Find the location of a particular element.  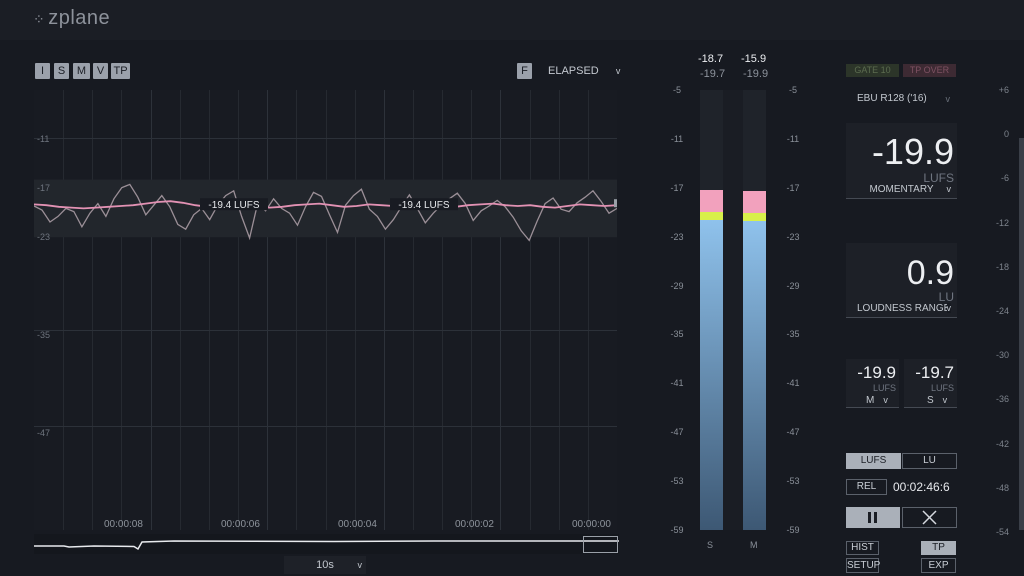

right-scale-label: -6 is located at coordinates (1004, 178).